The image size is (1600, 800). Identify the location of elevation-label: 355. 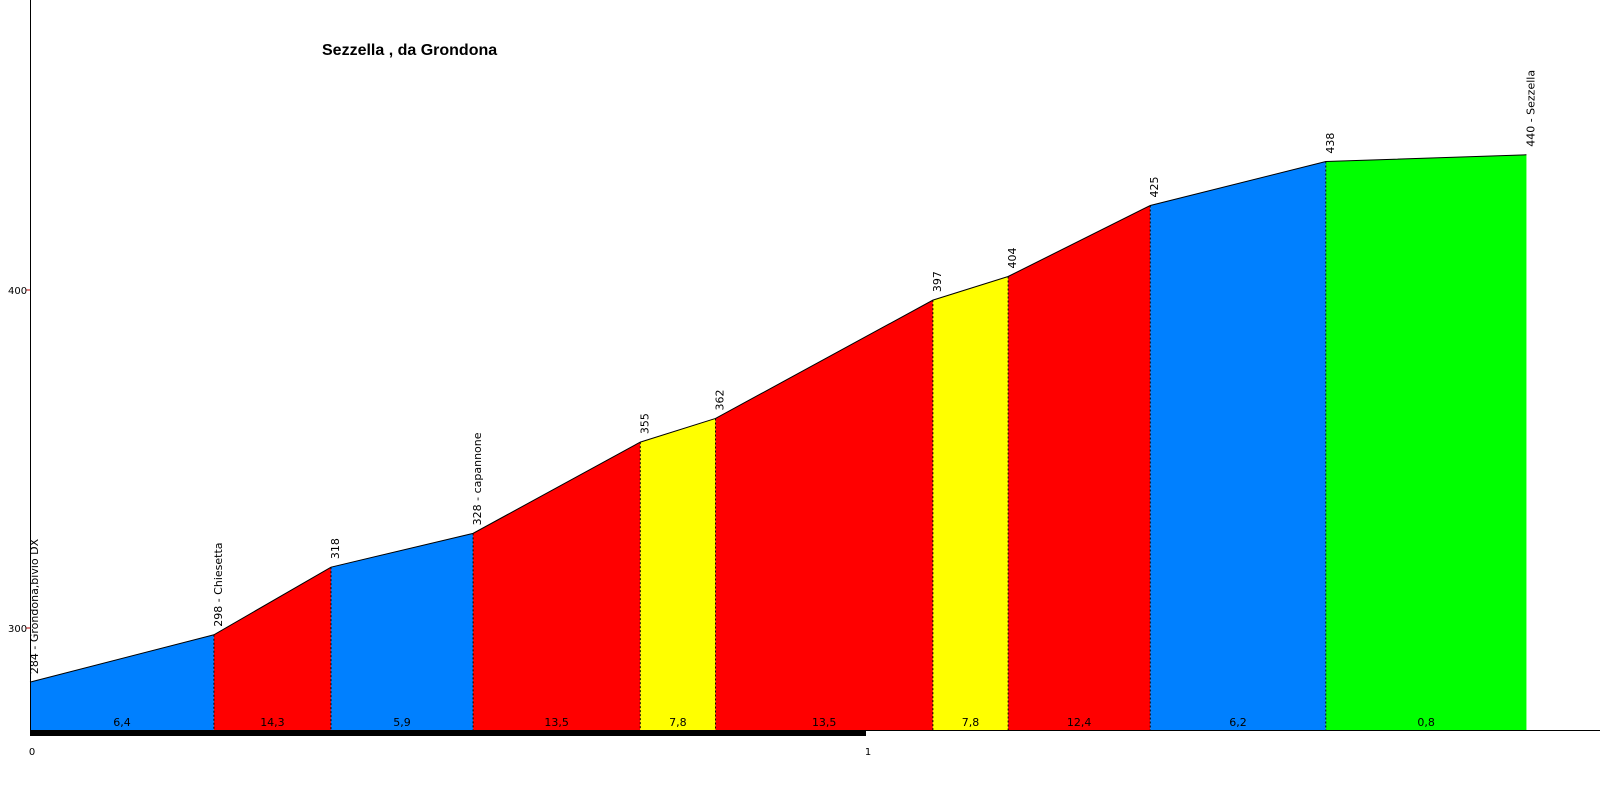
(644, 423).